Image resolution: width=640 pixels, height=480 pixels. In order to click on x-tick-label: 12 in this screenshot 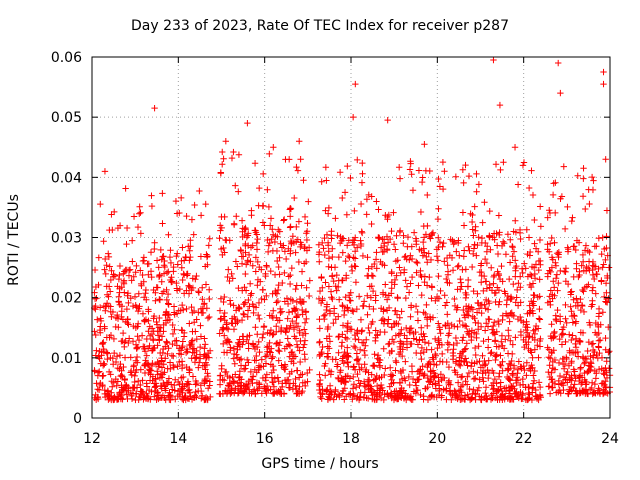, I will do `click(92, 439)`.